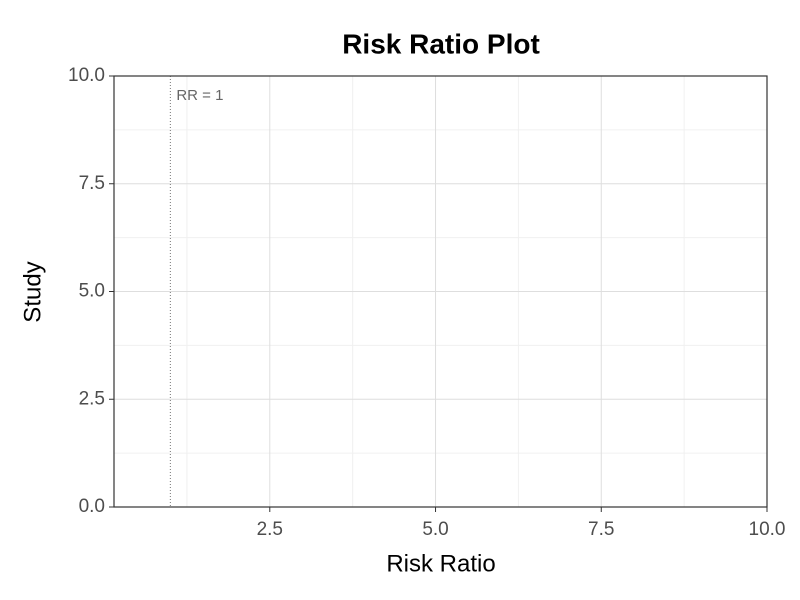  What do you see at coordinates (767, 529) in the screenshot?
I see `x-tick-label: 10.0` at bounding box center [767, 529].